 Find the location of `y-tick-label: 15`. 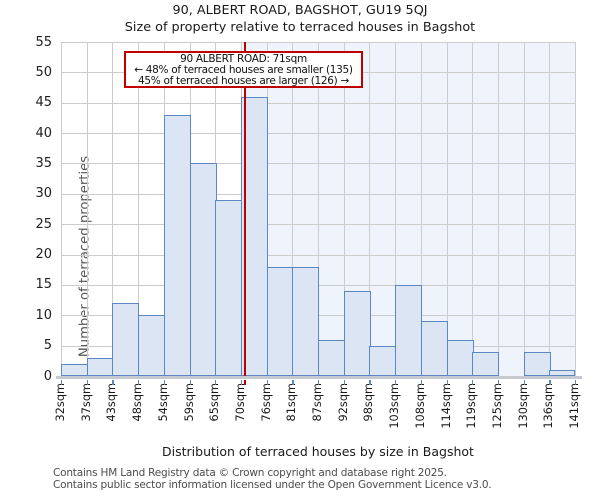

y-tick-label: 15 is located at coordinates (43, 285).